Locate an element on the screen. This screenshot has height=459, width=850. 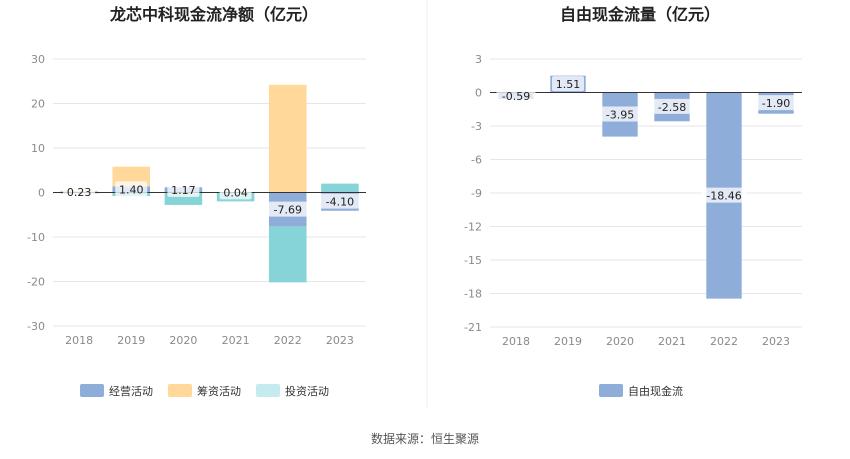
y-tick-label: -3 is located at coordinates (476, 126).